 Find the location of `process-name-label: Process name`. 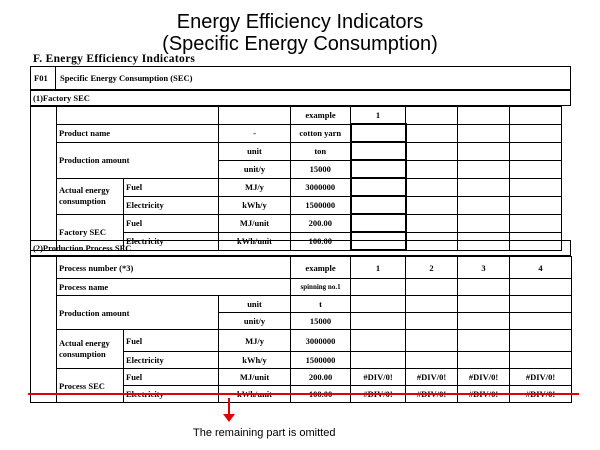

process-name-label: Process name is located at coordinates (173, 287).